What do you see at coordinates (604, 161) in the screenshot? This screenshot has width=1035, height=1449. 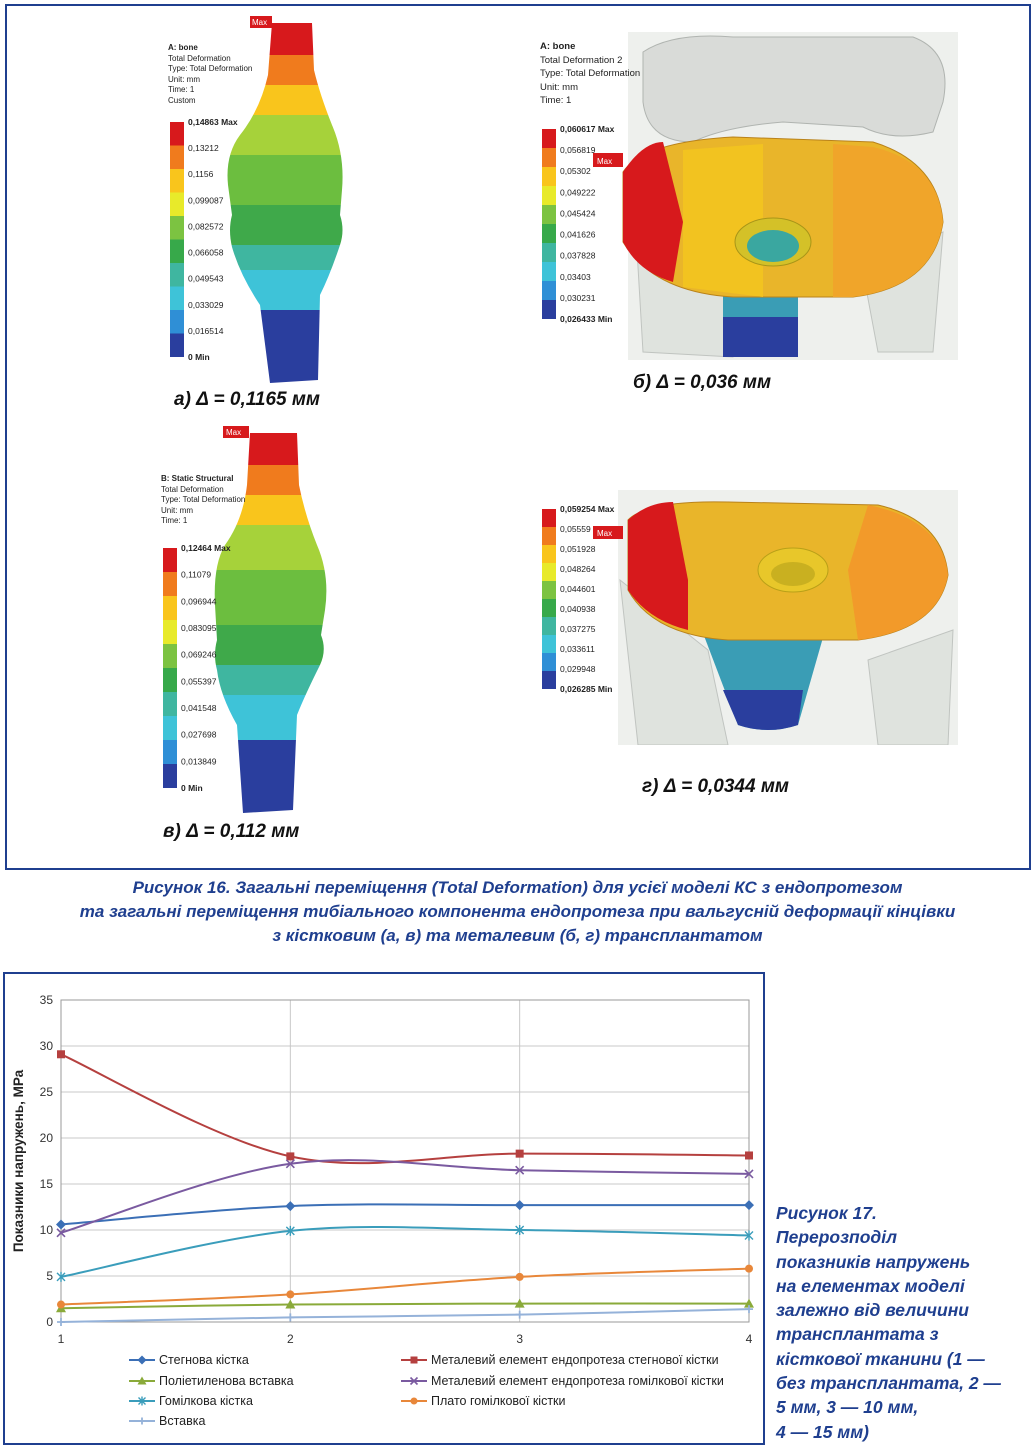 I see `max-tag-b: Max` at bounding box center [604, 161].